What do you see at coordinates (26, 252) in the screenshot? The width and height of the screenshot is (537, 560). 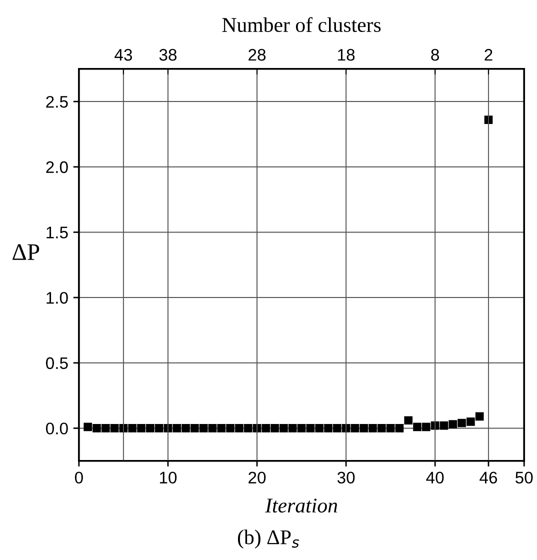 I see `y-axis-title: ΔP` at bounding box center [26, 252].